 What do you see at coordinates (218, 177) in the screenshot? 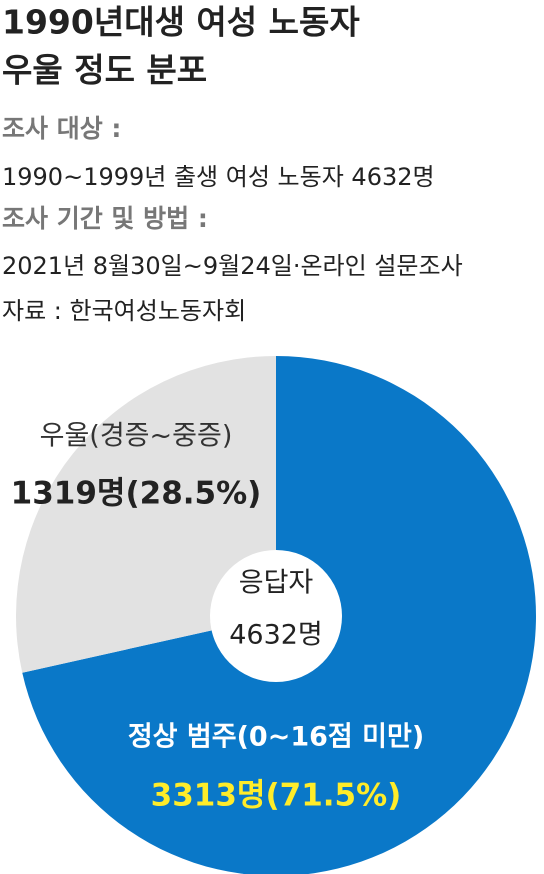
I see `note: 1990~1999년 출생 여성 노동자 4632명` at bounding box center [218, 177].